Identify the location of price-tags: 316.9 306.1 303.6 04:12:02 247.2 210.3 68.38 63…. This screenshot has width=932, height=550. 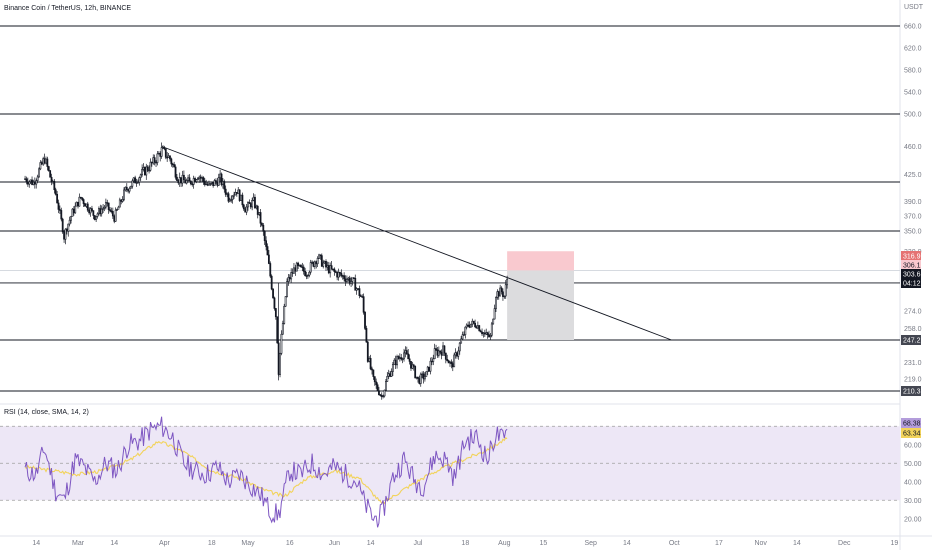
(915, 344).